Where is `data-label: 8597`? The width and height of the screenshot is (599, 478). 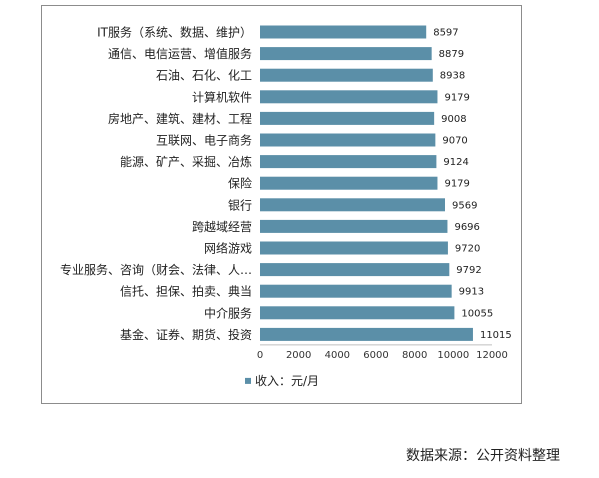 data-label: 8597 is located at coordinates (445, 33).